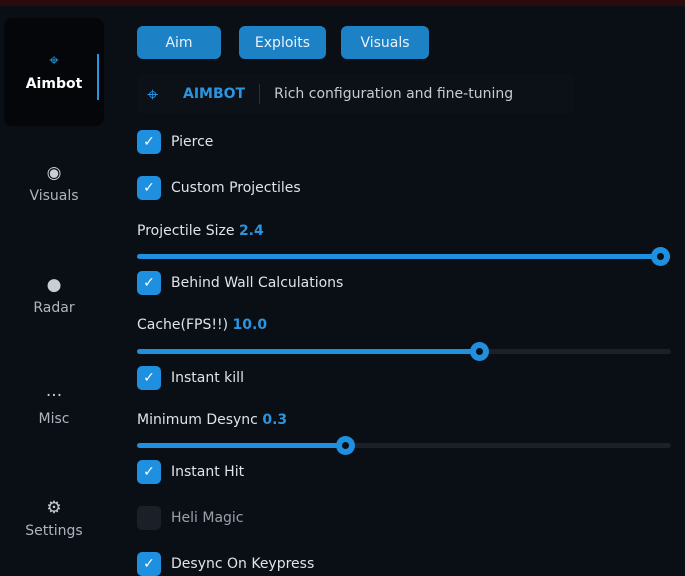 The width and height of the screenshot is (685, 576). What do you see at coordinates (240, 283) in the screenshot?
I see `behind-wall-checkbox: ✓ Behind Wall Calculations` at bounding box center [240, 283].